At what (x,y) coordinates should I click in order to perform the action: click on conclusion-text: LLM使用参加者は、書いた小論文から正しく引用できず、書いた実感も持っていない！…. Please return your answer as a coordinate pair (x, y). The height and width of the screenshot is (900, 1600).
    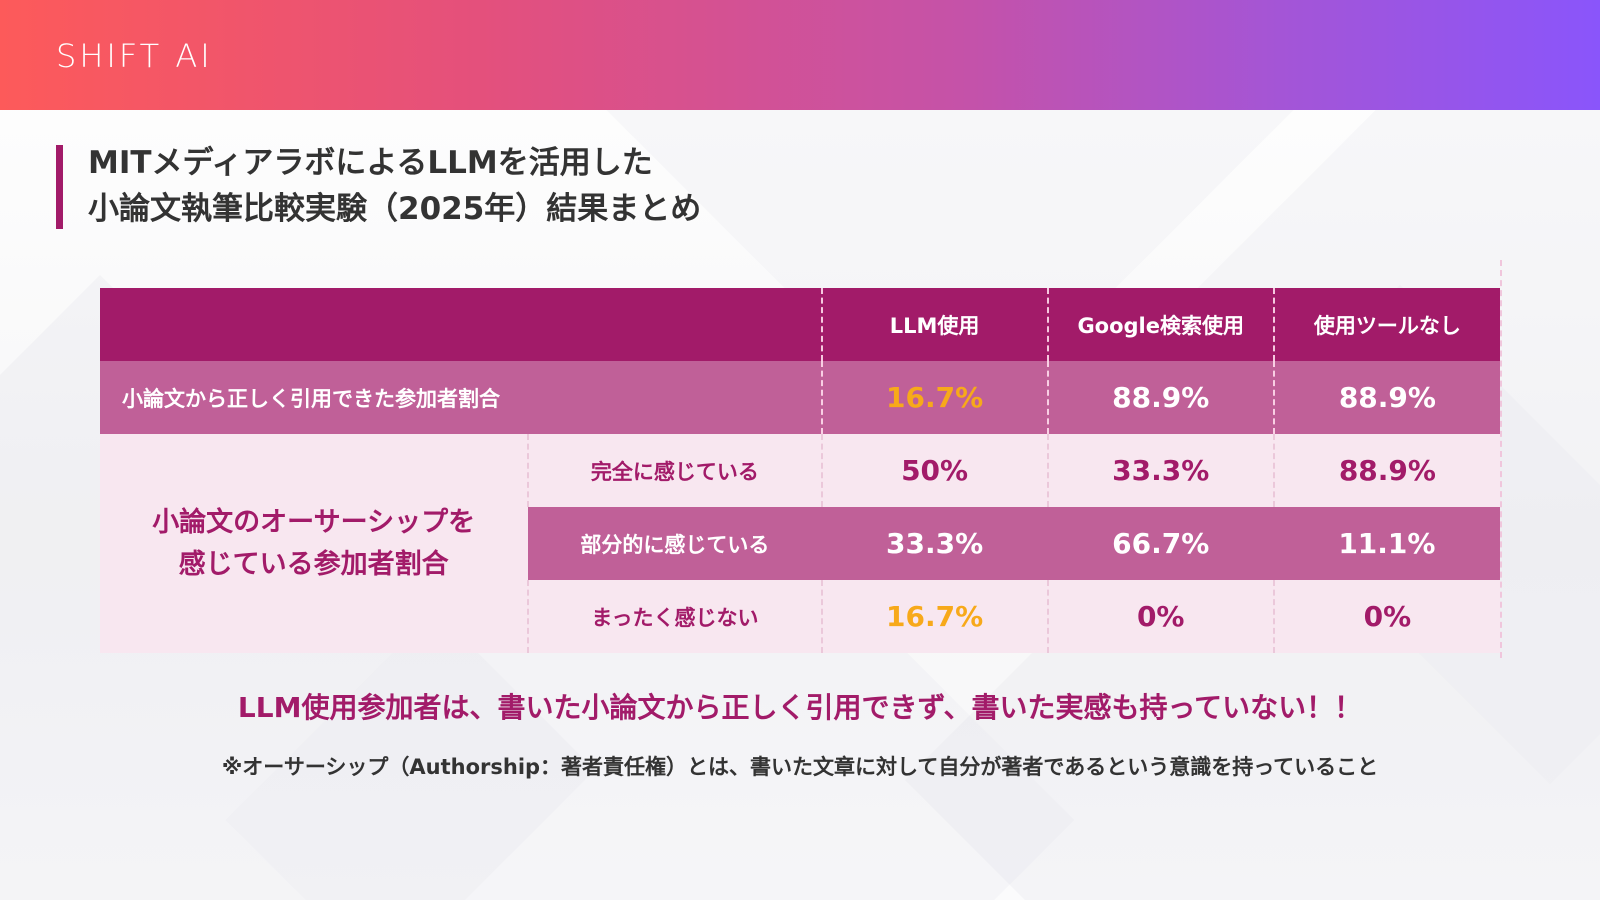
    Looking at the image, I should click on (800, 707).